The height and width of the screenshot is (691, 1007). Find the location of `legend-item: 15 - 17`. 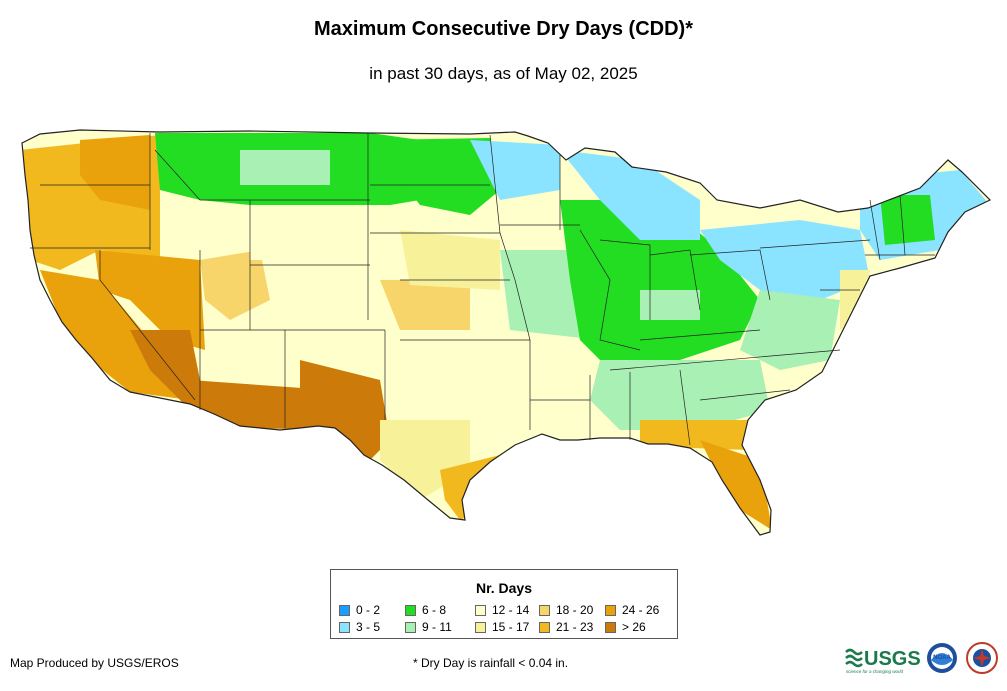

legend-item: 15 - 17 is located at coordinates (502, 627).